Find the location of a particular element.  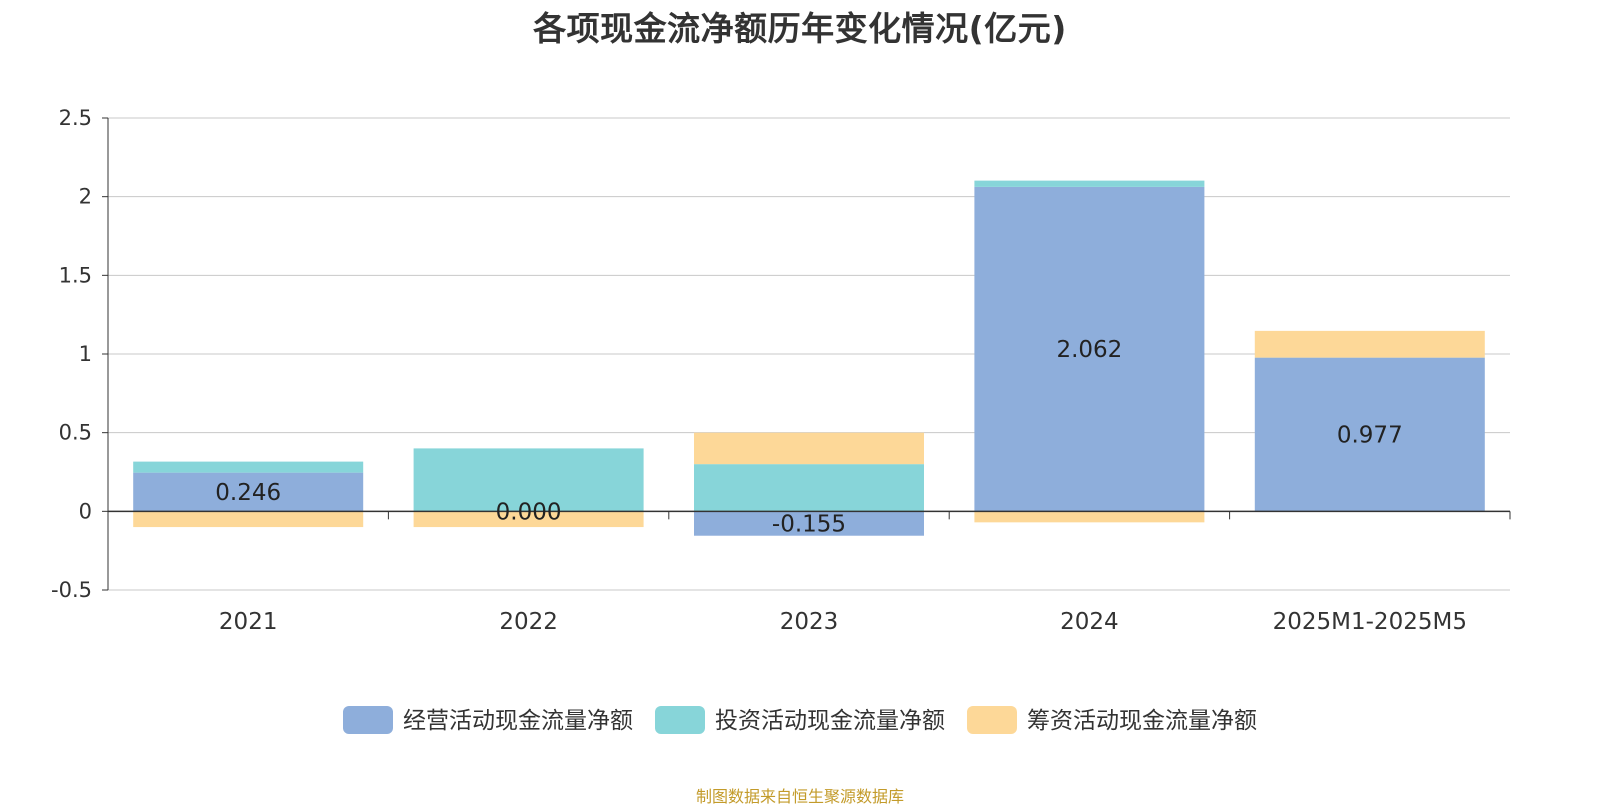

data-label: 2.062 is located at coordinates (1089, 350).